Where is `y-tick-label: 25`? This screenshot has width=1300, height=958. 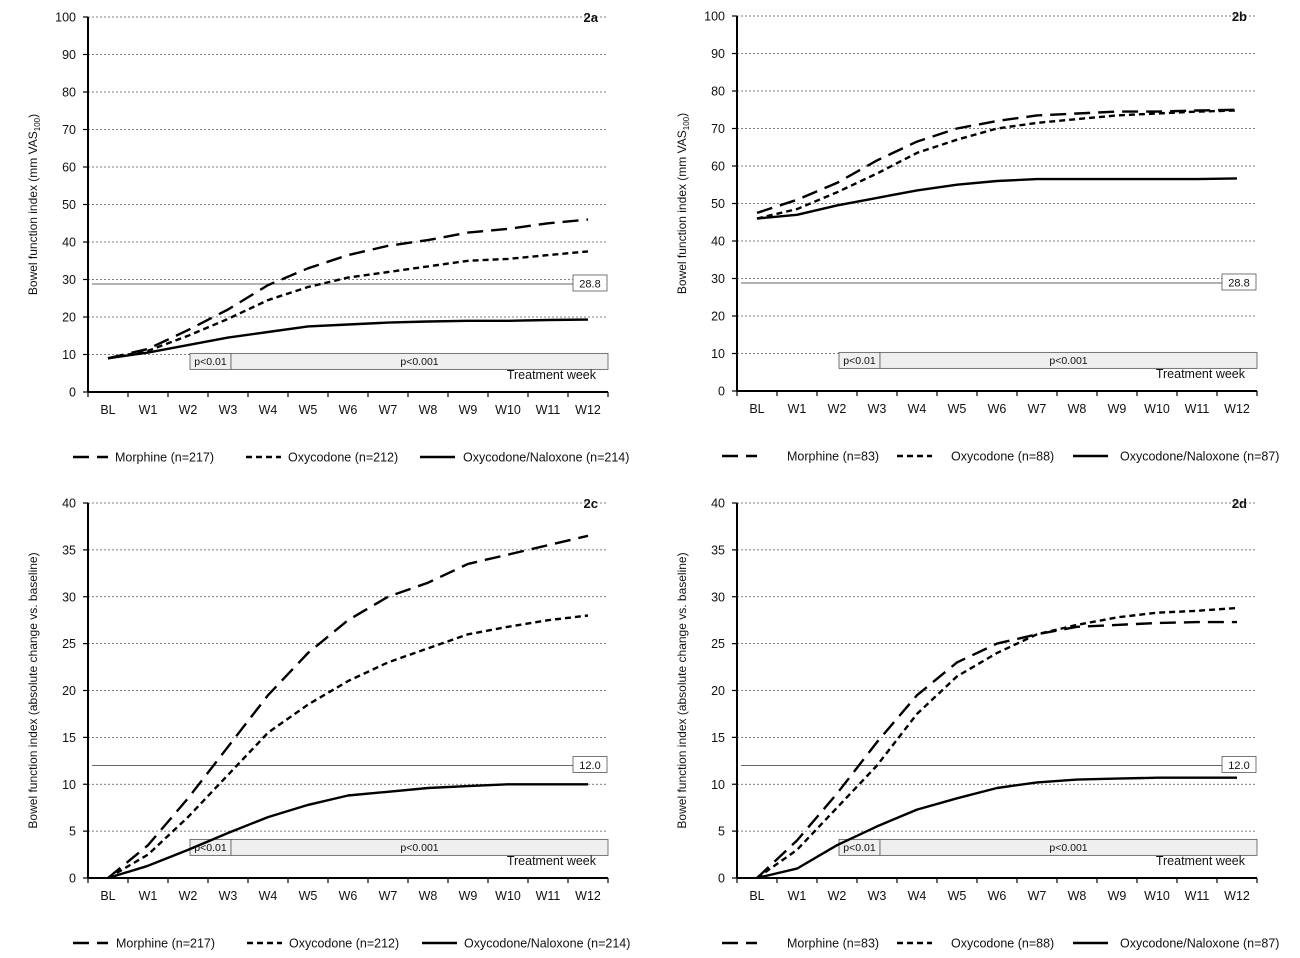
y-tick-label: 25 is located at coordinates (69, 644).